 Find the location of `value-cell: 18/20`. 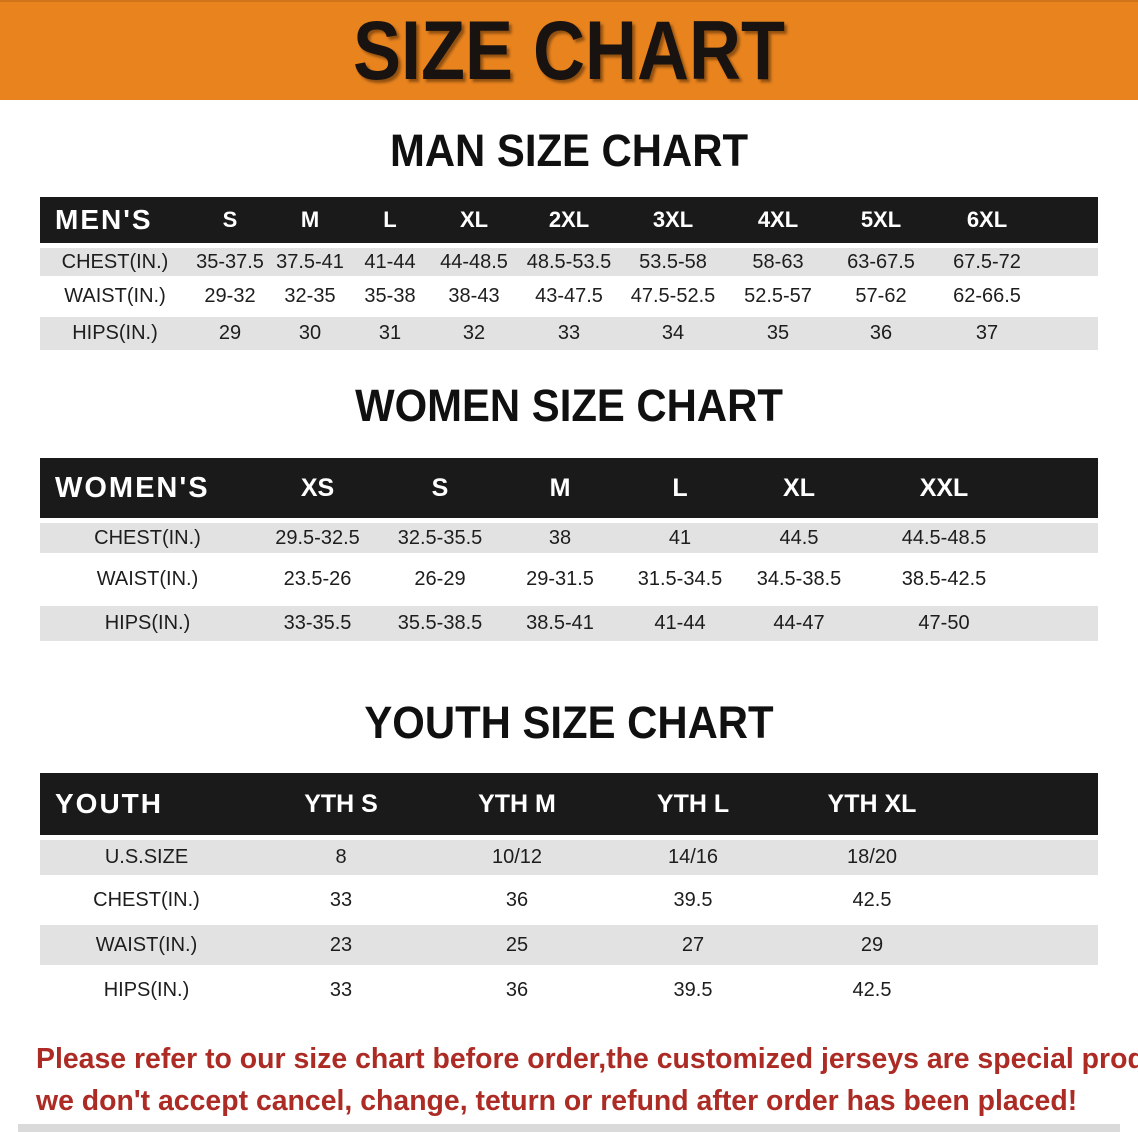

value-cell: 18/20 is located at coordinates (872, 857).